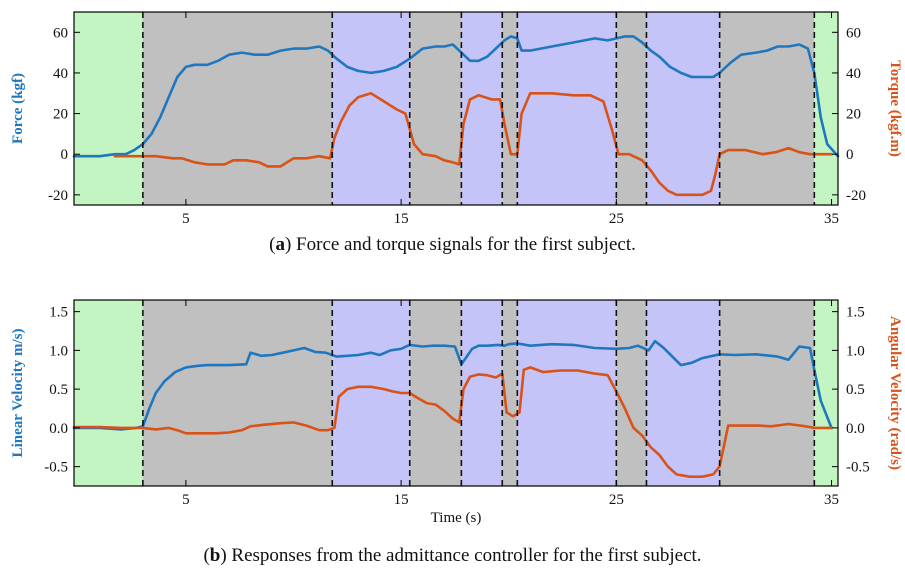  What do you see at coordinates (855, 351) in the screenshot?
I see `y-right-tick-label: 1.0` at bounding box center [855, 351].